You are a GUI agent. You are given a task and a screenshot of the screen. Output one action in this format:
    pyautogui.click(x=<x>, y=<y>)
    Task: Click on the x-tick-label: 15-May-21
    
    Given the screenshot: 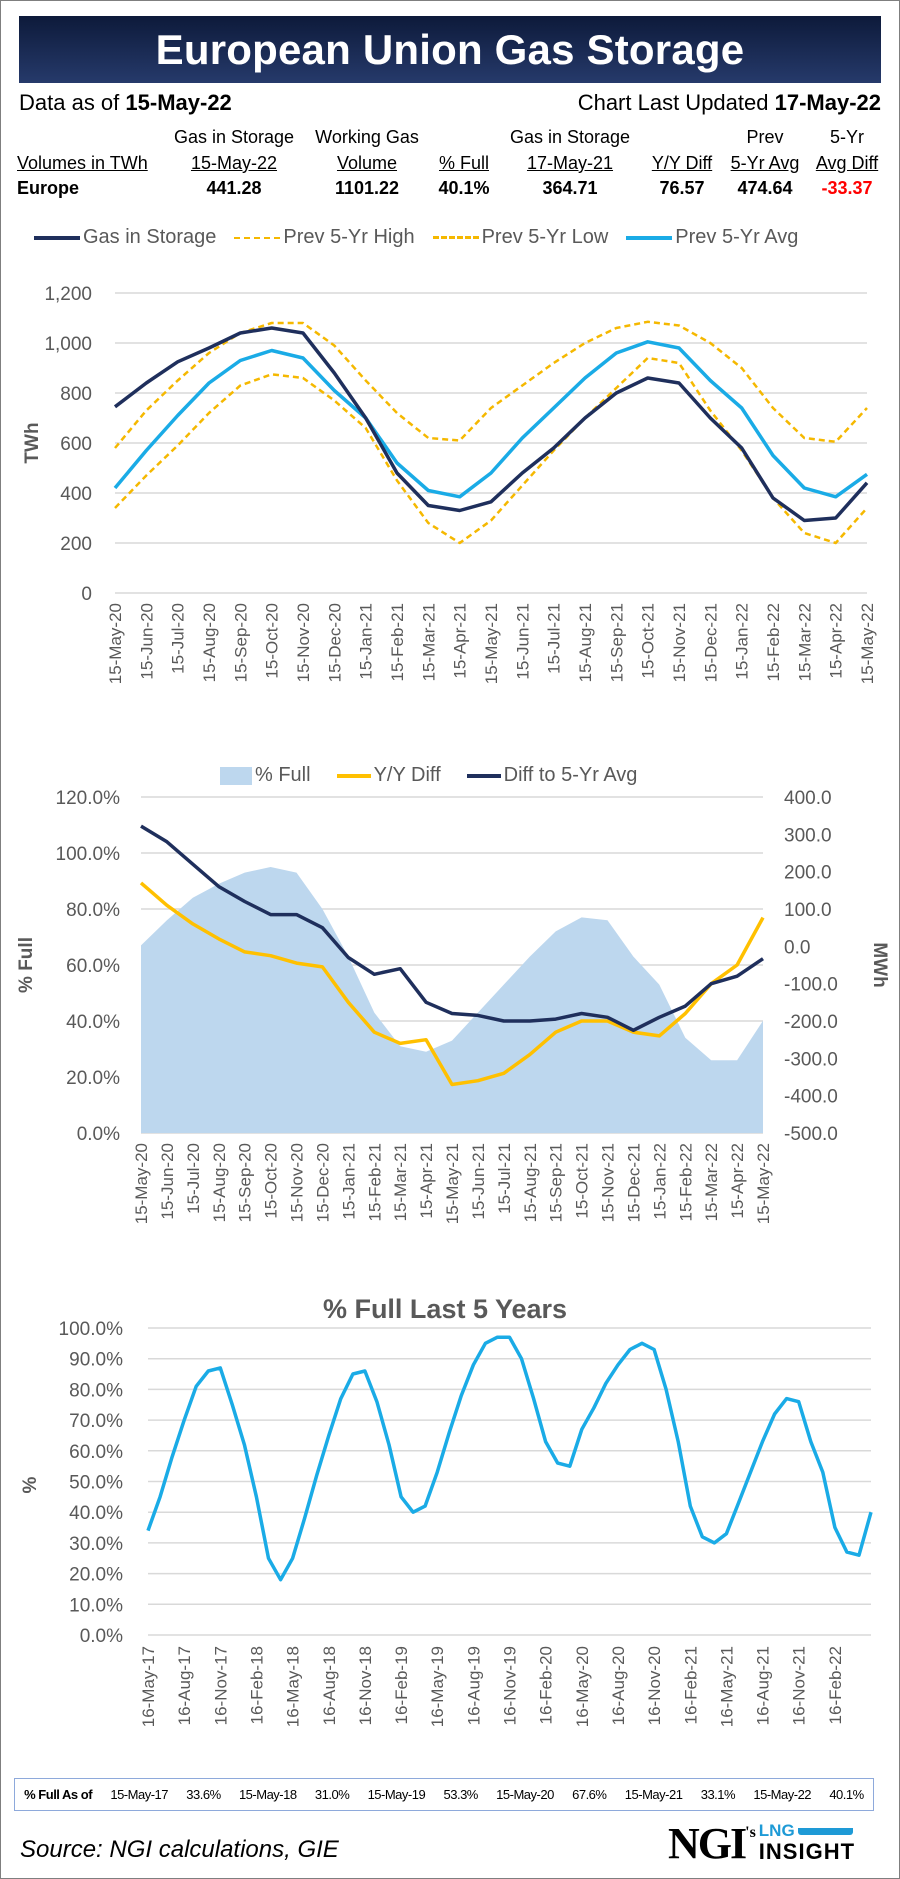 What is the action you would take?
    pyautogui.click(x=452, y=1183)
    